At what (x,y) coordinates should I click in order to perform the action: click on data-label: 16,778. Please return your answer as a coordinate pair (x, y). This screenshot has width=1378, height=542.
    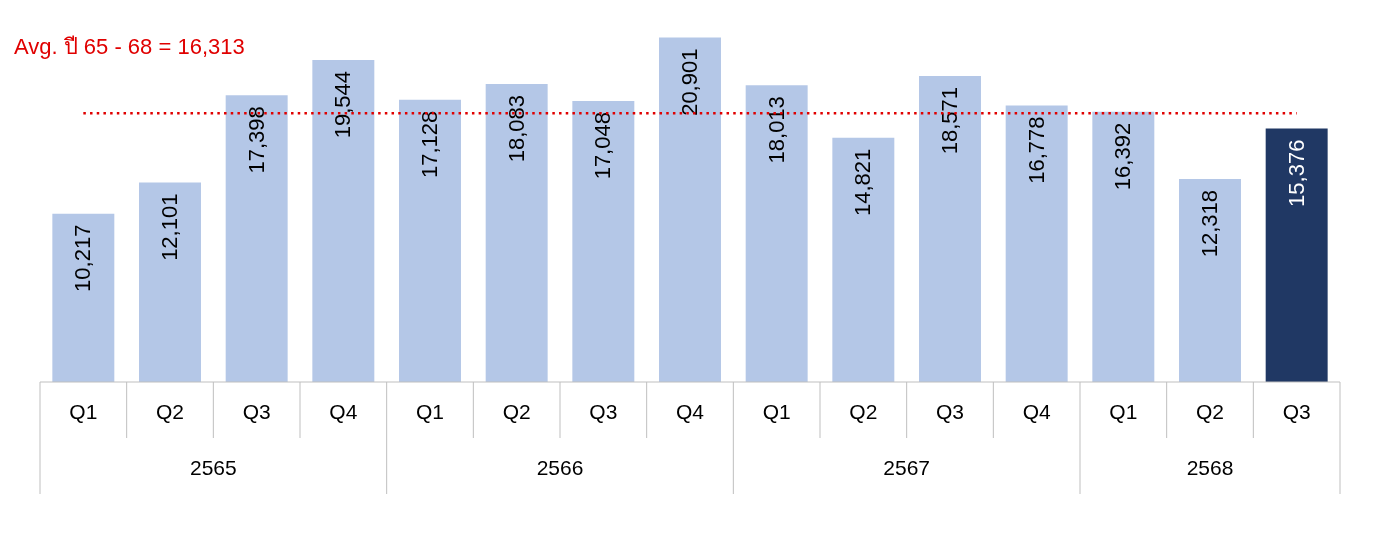
    Looking at the image, I should click on (1036, 150).